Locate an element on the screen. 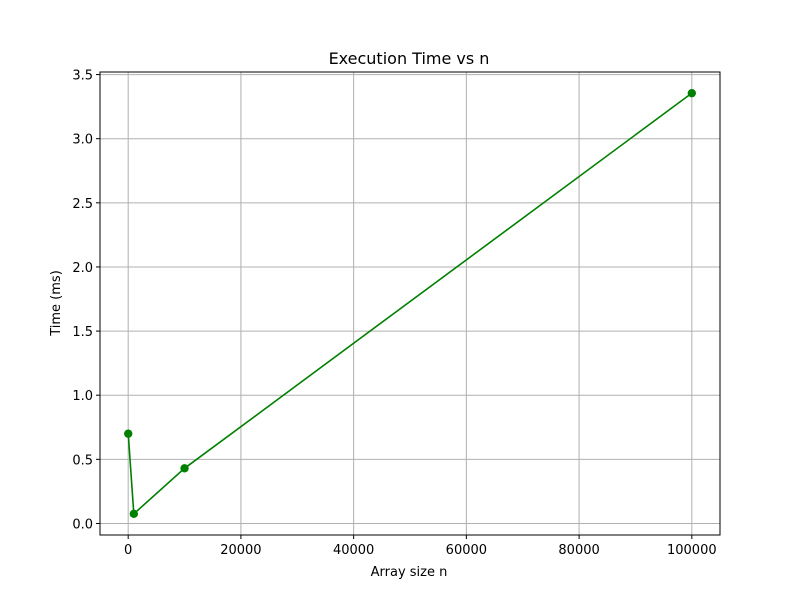 The height and width of the screenshot is (600, 800). x-tick-label: 100000 is located at coordinates (692, 550).